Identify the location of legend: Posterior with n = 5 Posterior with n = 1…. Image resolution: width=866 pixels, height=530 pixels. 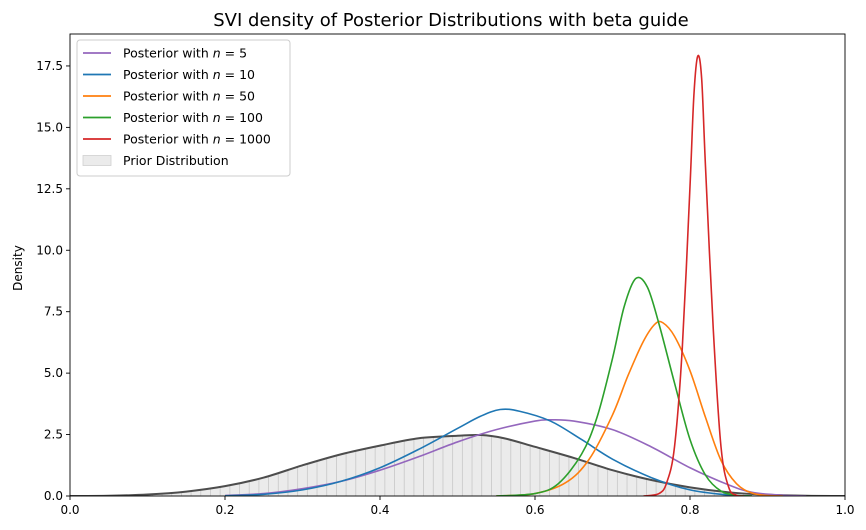
(183, 108).